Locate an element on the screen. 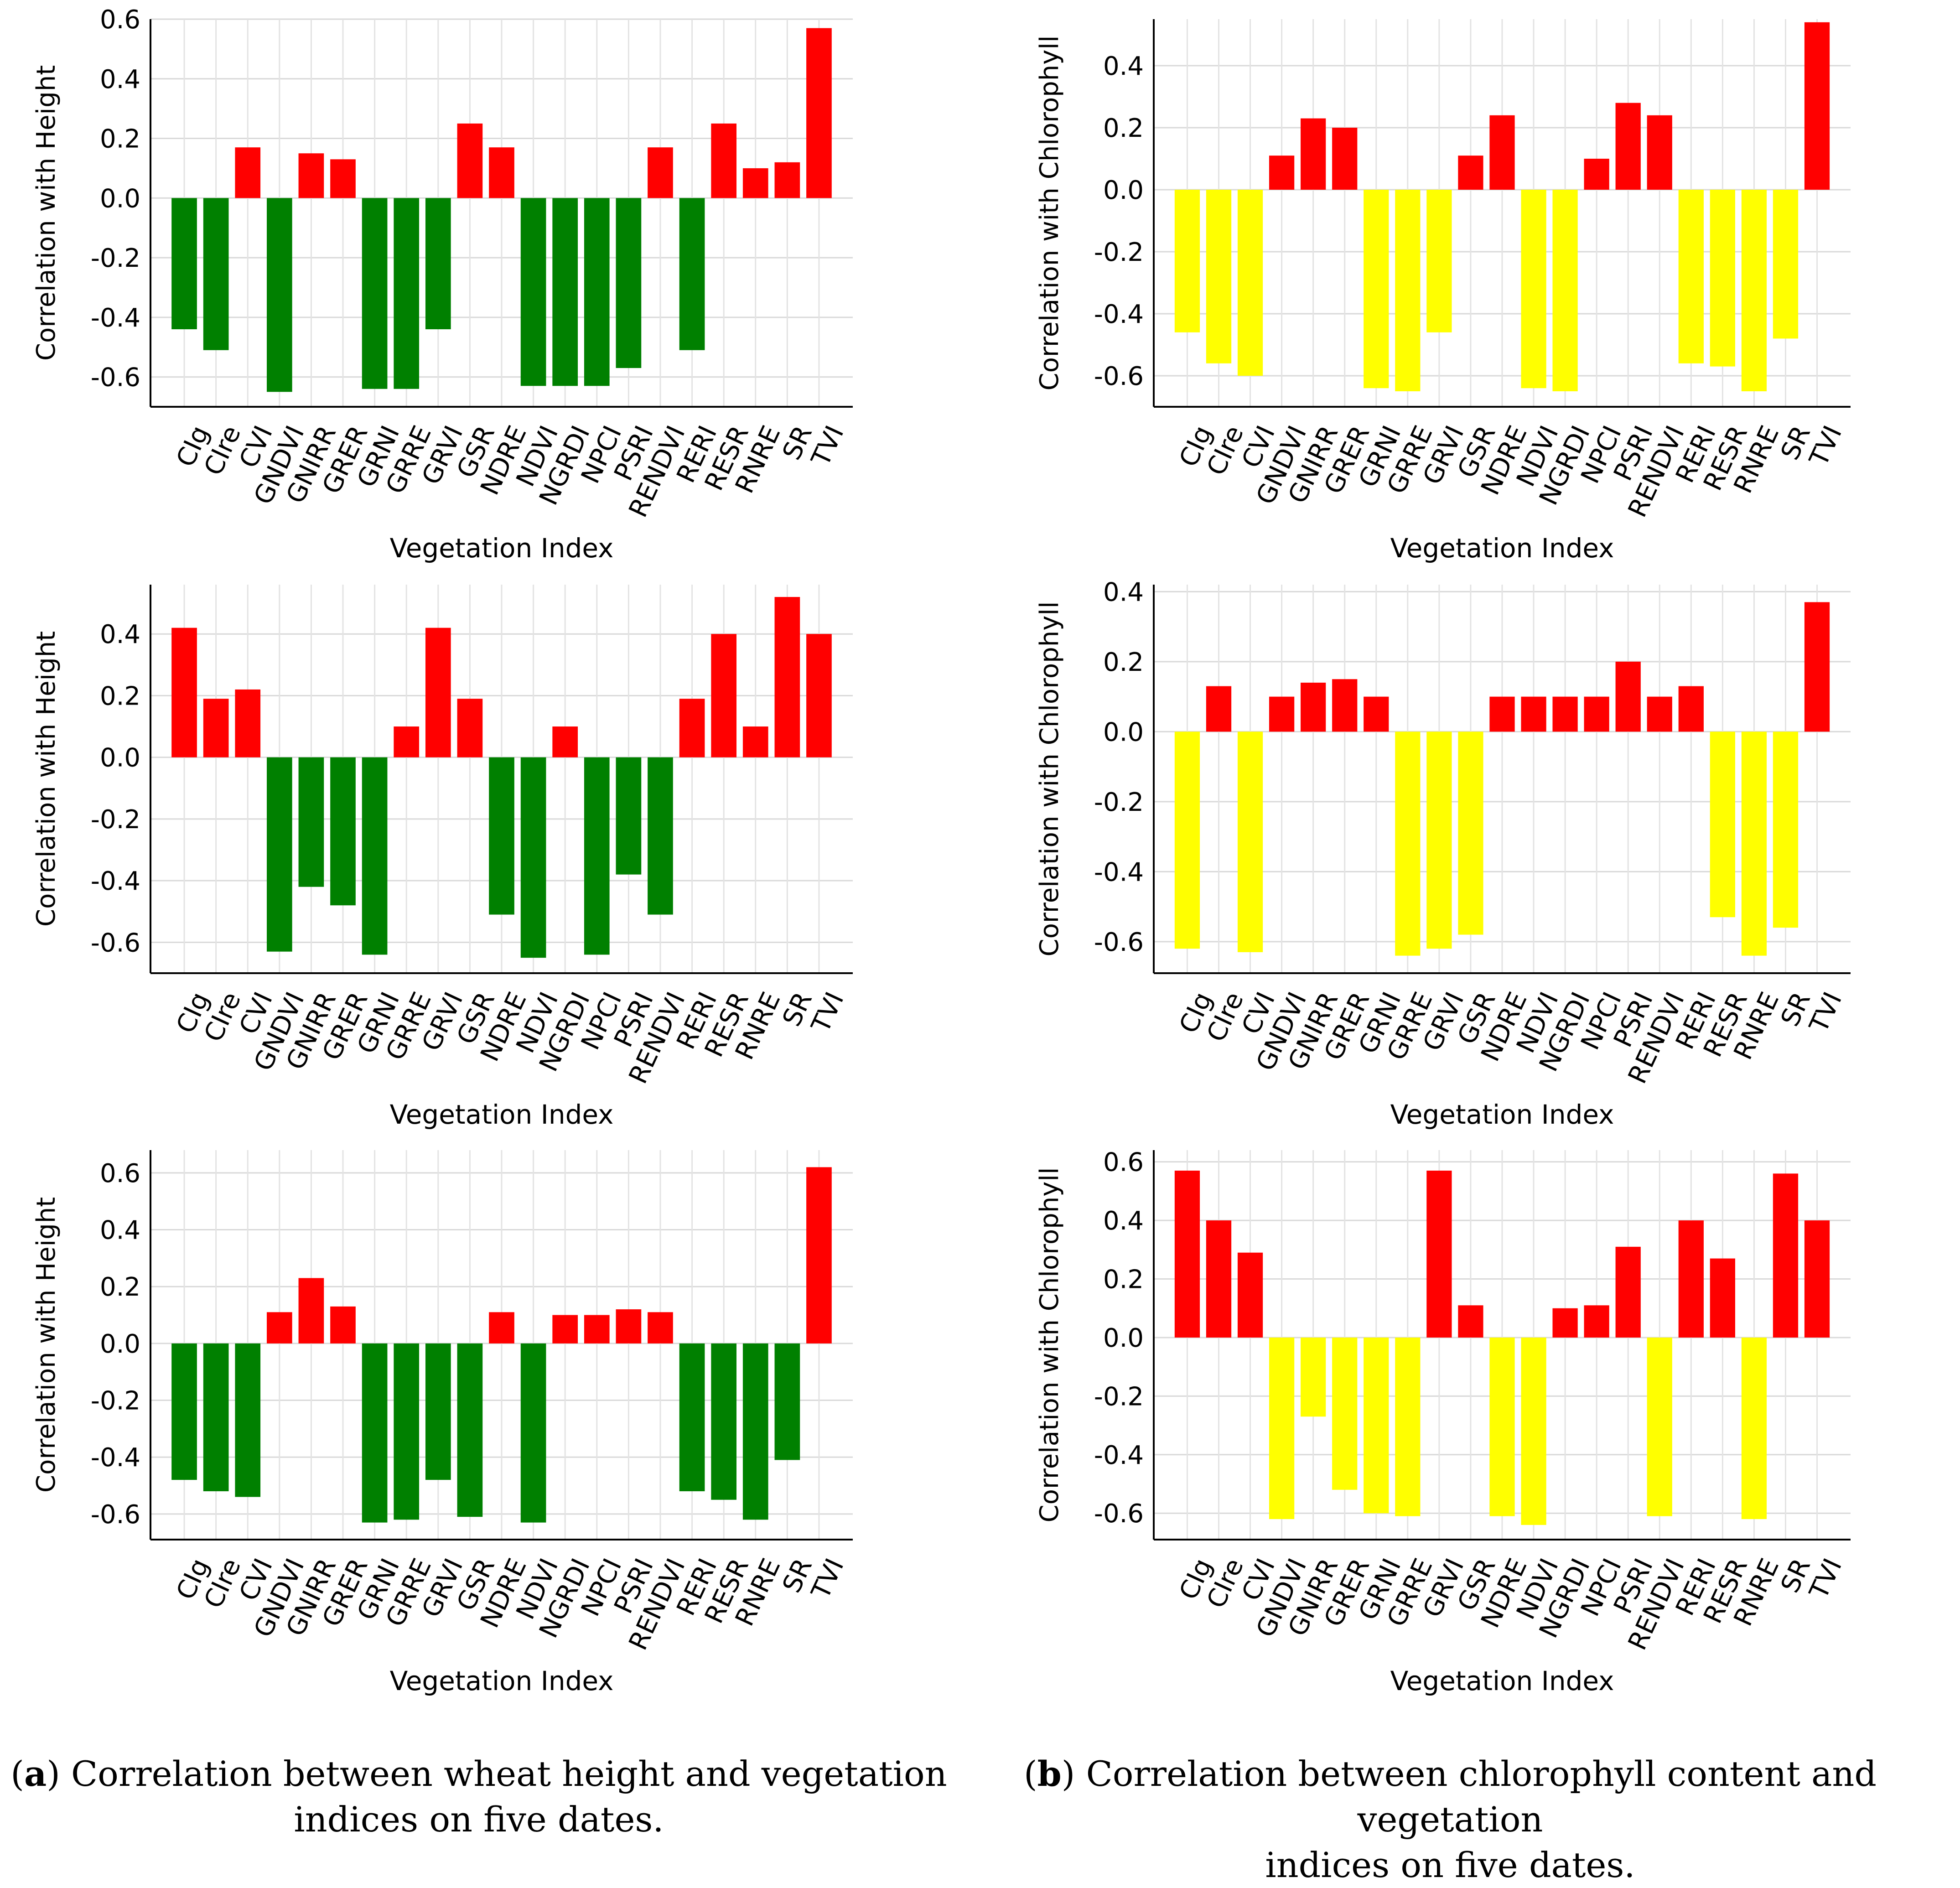 Image resolution: width=1960 pixels, height=1888 pixels. chart-b3-bar-reri is located at coordinates (1691, 1279).